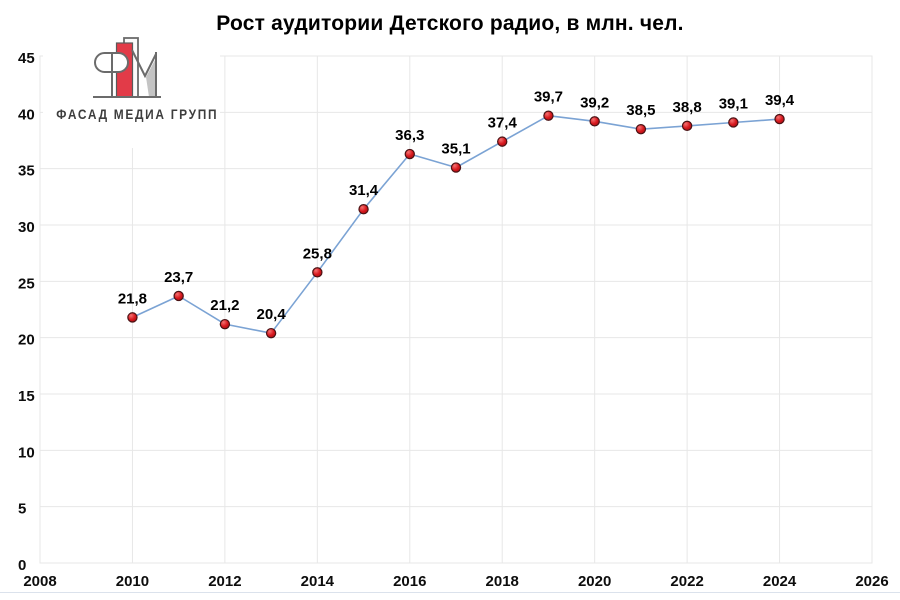 The image size is (900, 600). Describe the element at coordinates (871, 581) in the screenshot. I see `x-tick-label: 2026` at that location.